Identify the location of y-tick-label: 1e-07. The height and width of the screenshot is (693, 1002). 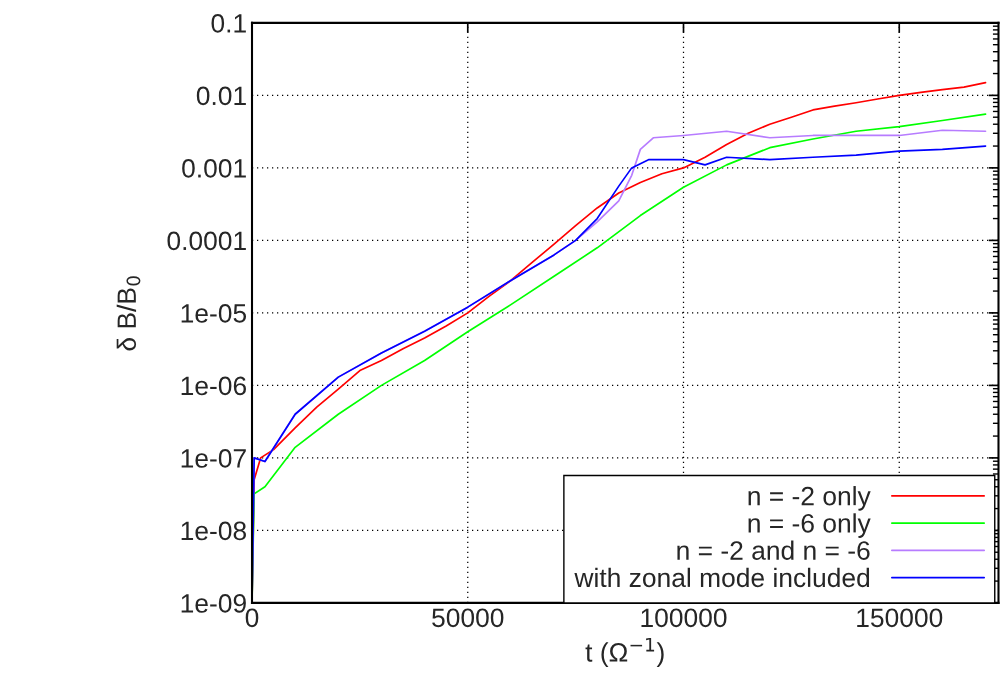
(213, 458).